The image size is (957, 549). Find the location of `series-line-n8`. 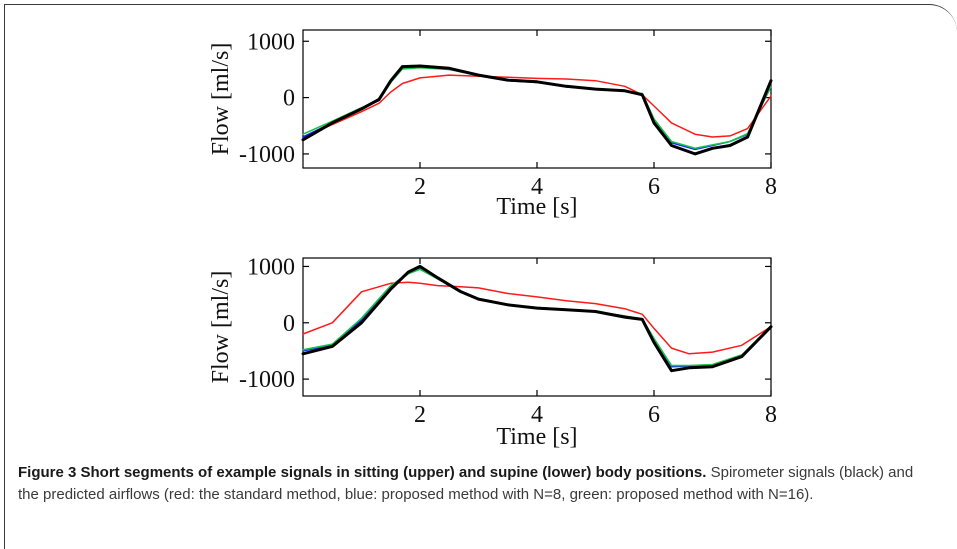

series-line-n8 is located at coordinates (537, 317).